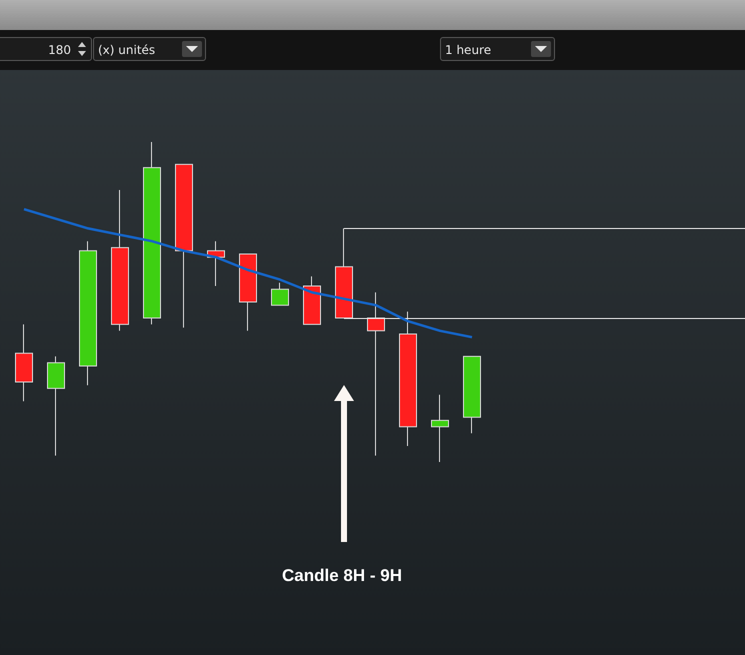 The width and height of the screenshot is (745, 655). Describe the element at coordinates (149, 49) in the screenshot. I see `units-dropdown: (x) unités` at that location.